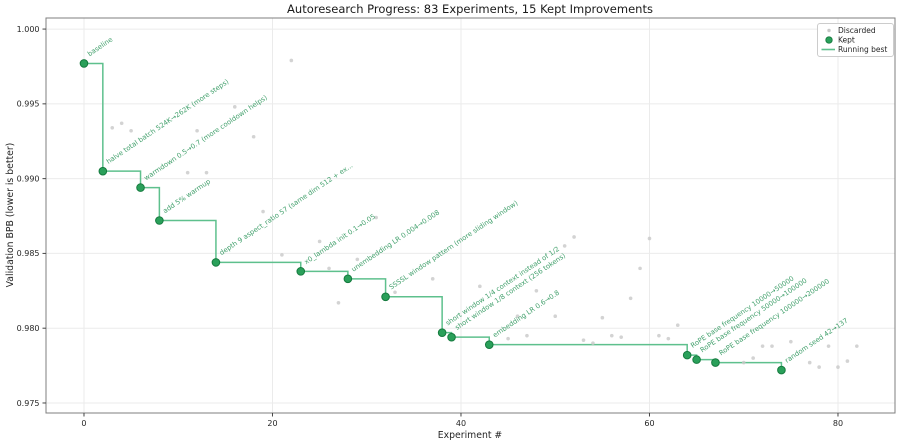 This screenshot has height=446, width=900. Describe the element at coordinates (168, 121) in the screenshot. I see `annotation-label: halve total batch 524K→262K (more steps)` at that location.